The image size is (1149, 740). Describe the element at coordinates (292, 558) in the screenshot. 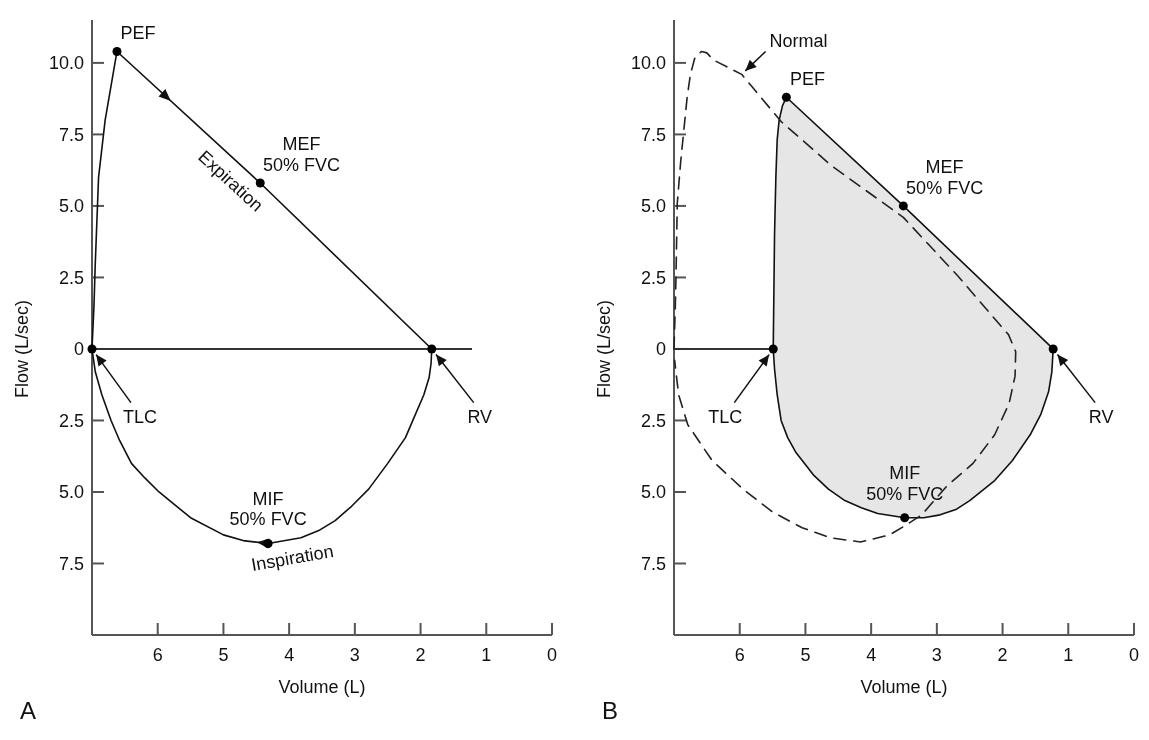

I see `annotation: Inspiration` at that location.